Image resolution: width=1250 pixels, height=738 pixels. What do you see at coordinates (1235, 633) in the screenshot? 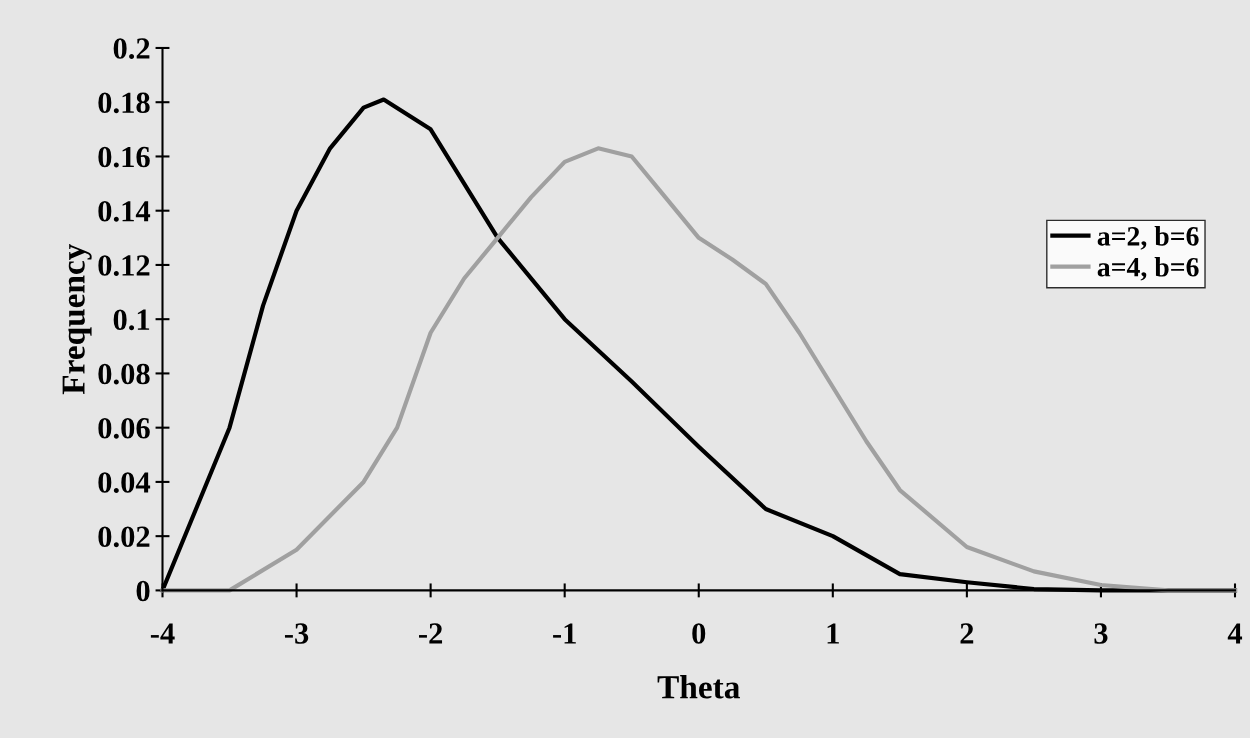
I see `x-tick-label: 4` at bounding box center [1235, 633].